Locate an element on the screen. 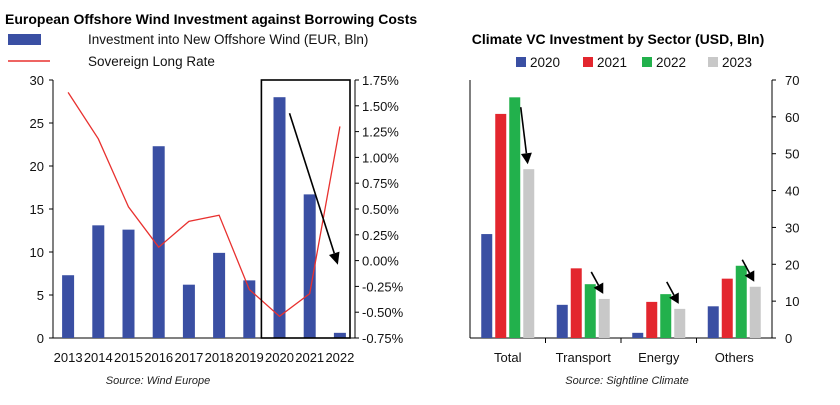 The image size is (840, 405). legend-swatch-investment is located at coordinates (24, 39).